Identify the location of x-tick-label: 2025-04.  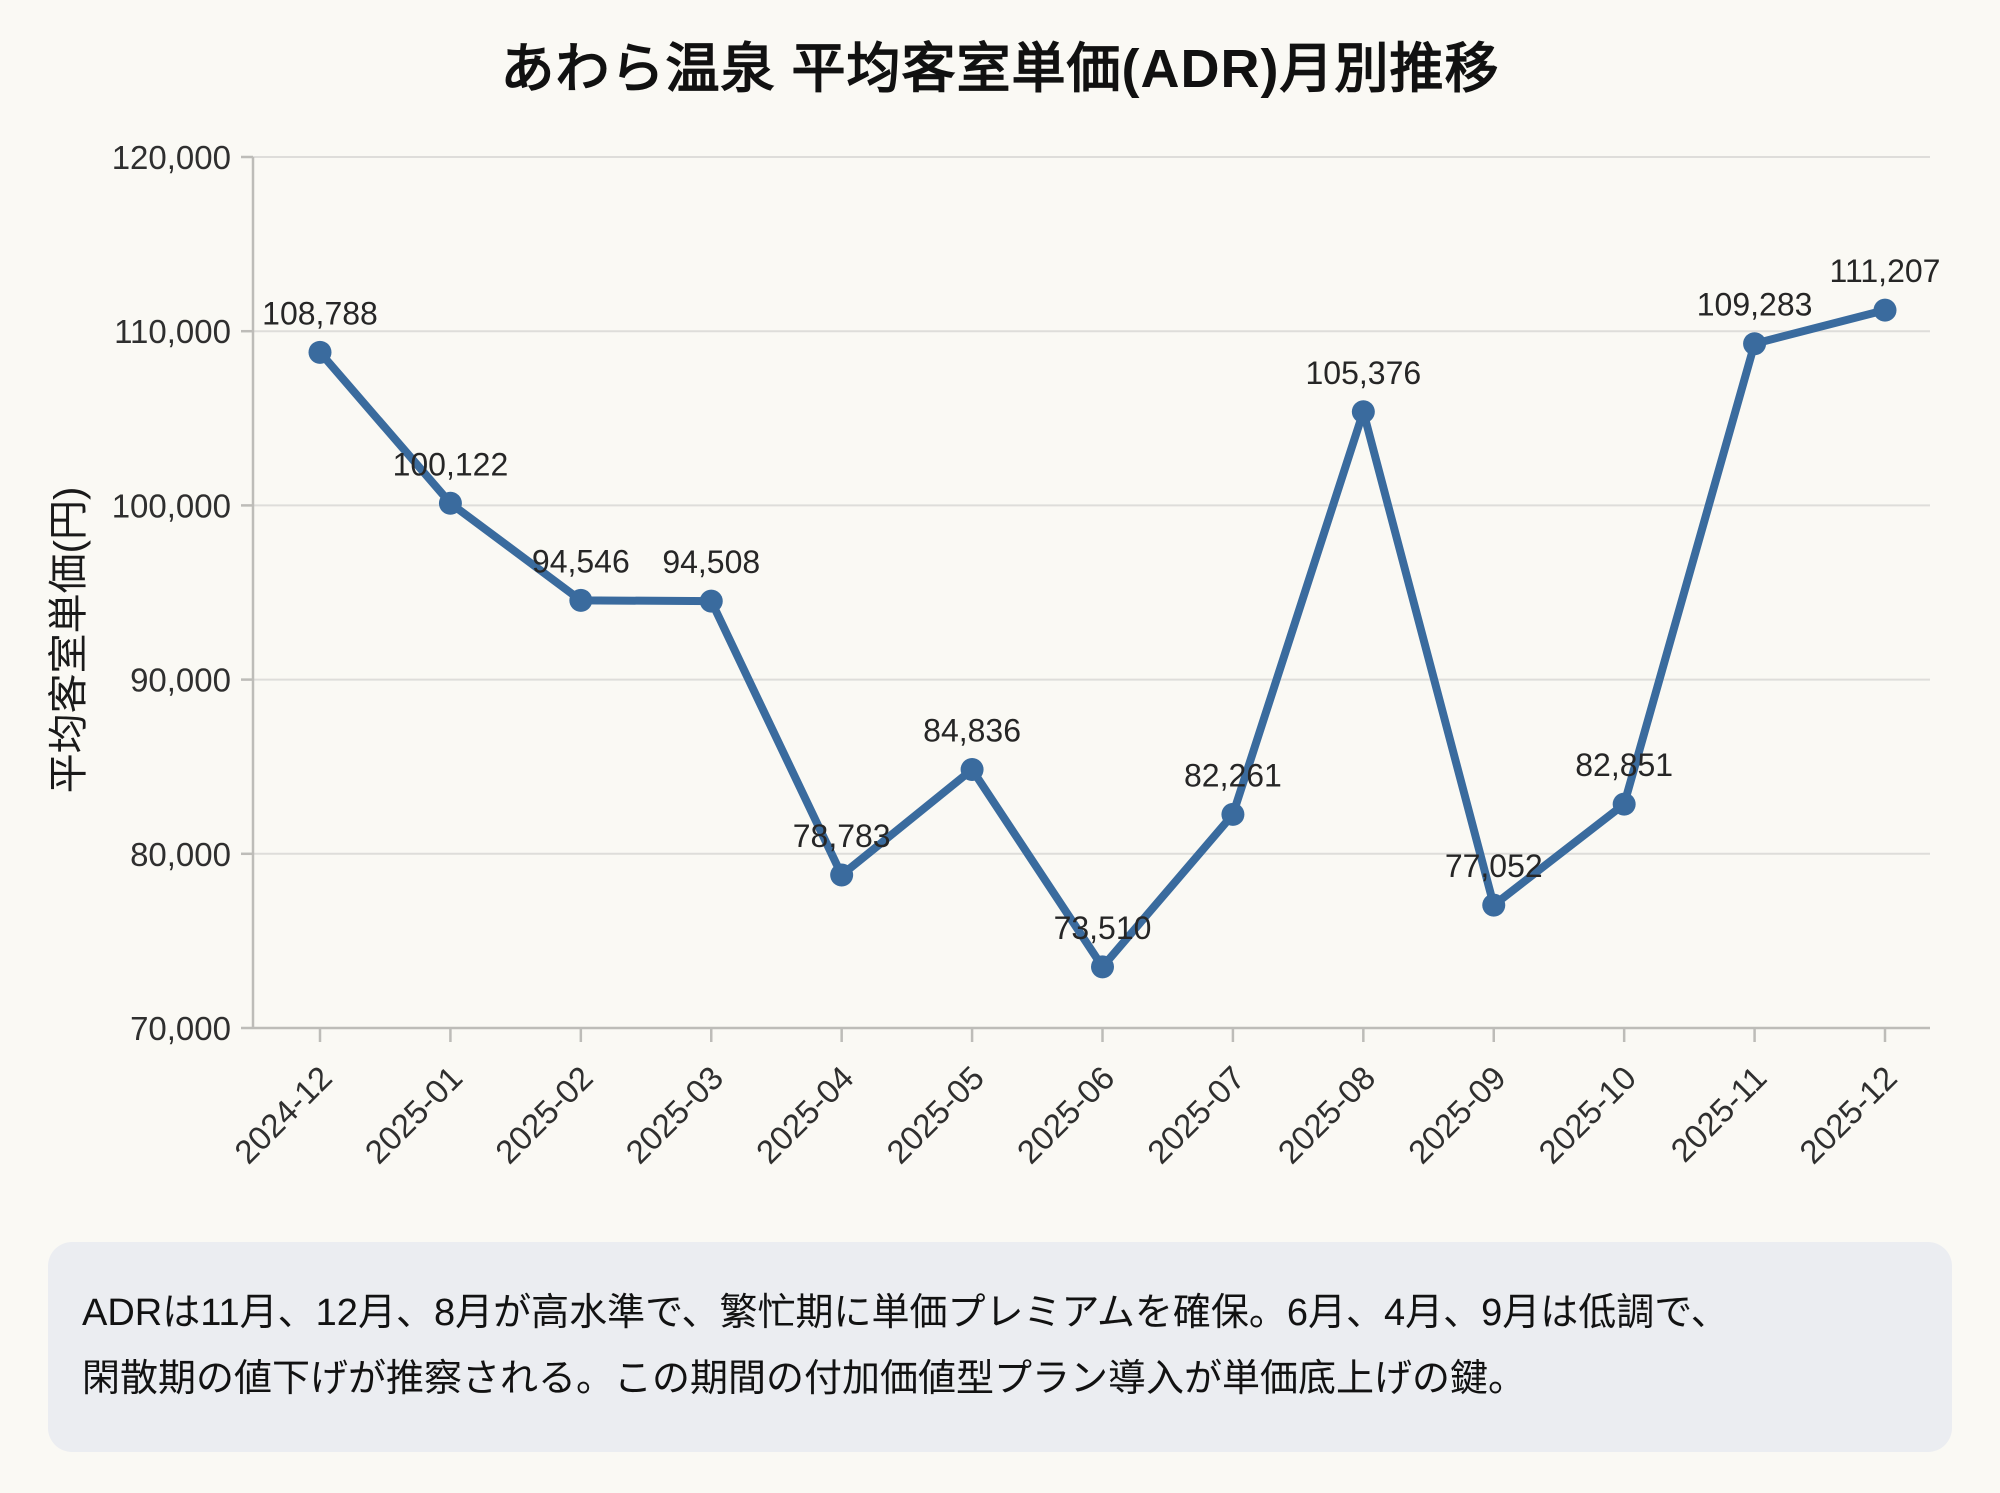
(805, 1115).